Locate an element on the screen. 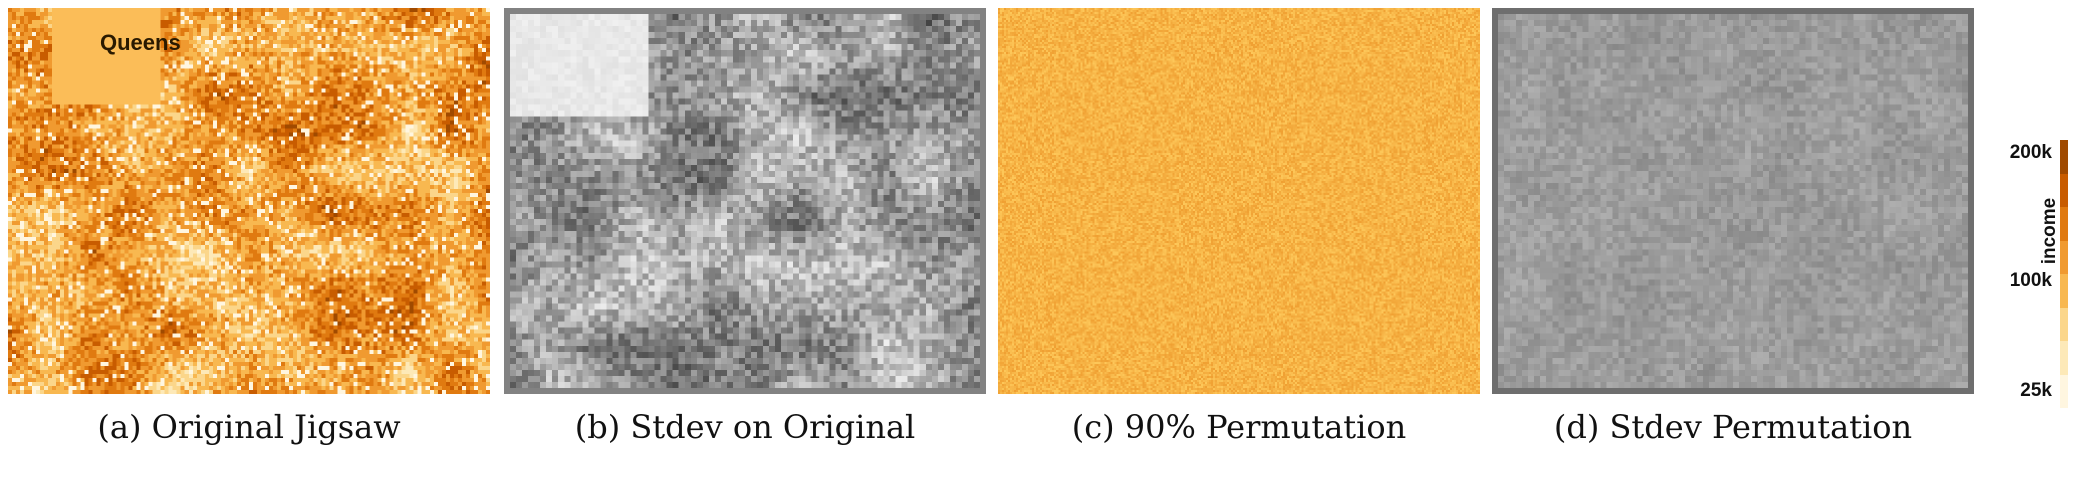  legend-tick-25k: 25k is located at coordinates (2022, 391).